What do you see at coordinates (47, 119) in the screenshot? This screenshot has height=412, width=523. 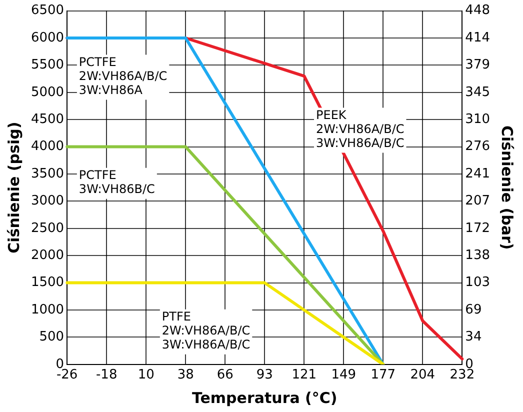 I see `y-tick-label: 4500` at bounding box center [47, 119].